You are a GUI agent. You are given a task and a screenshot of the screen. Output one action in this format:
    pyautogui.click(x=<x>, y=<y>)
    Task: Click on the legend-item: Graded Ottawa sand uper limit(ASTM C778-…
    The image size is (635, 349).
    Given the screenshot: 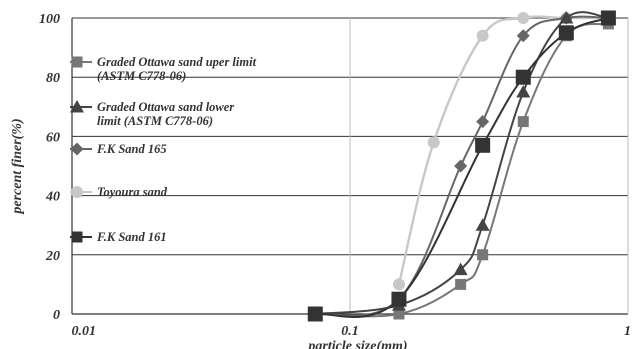 What is the action you would take?
    pyautogui.click(x=163, y=69)
    